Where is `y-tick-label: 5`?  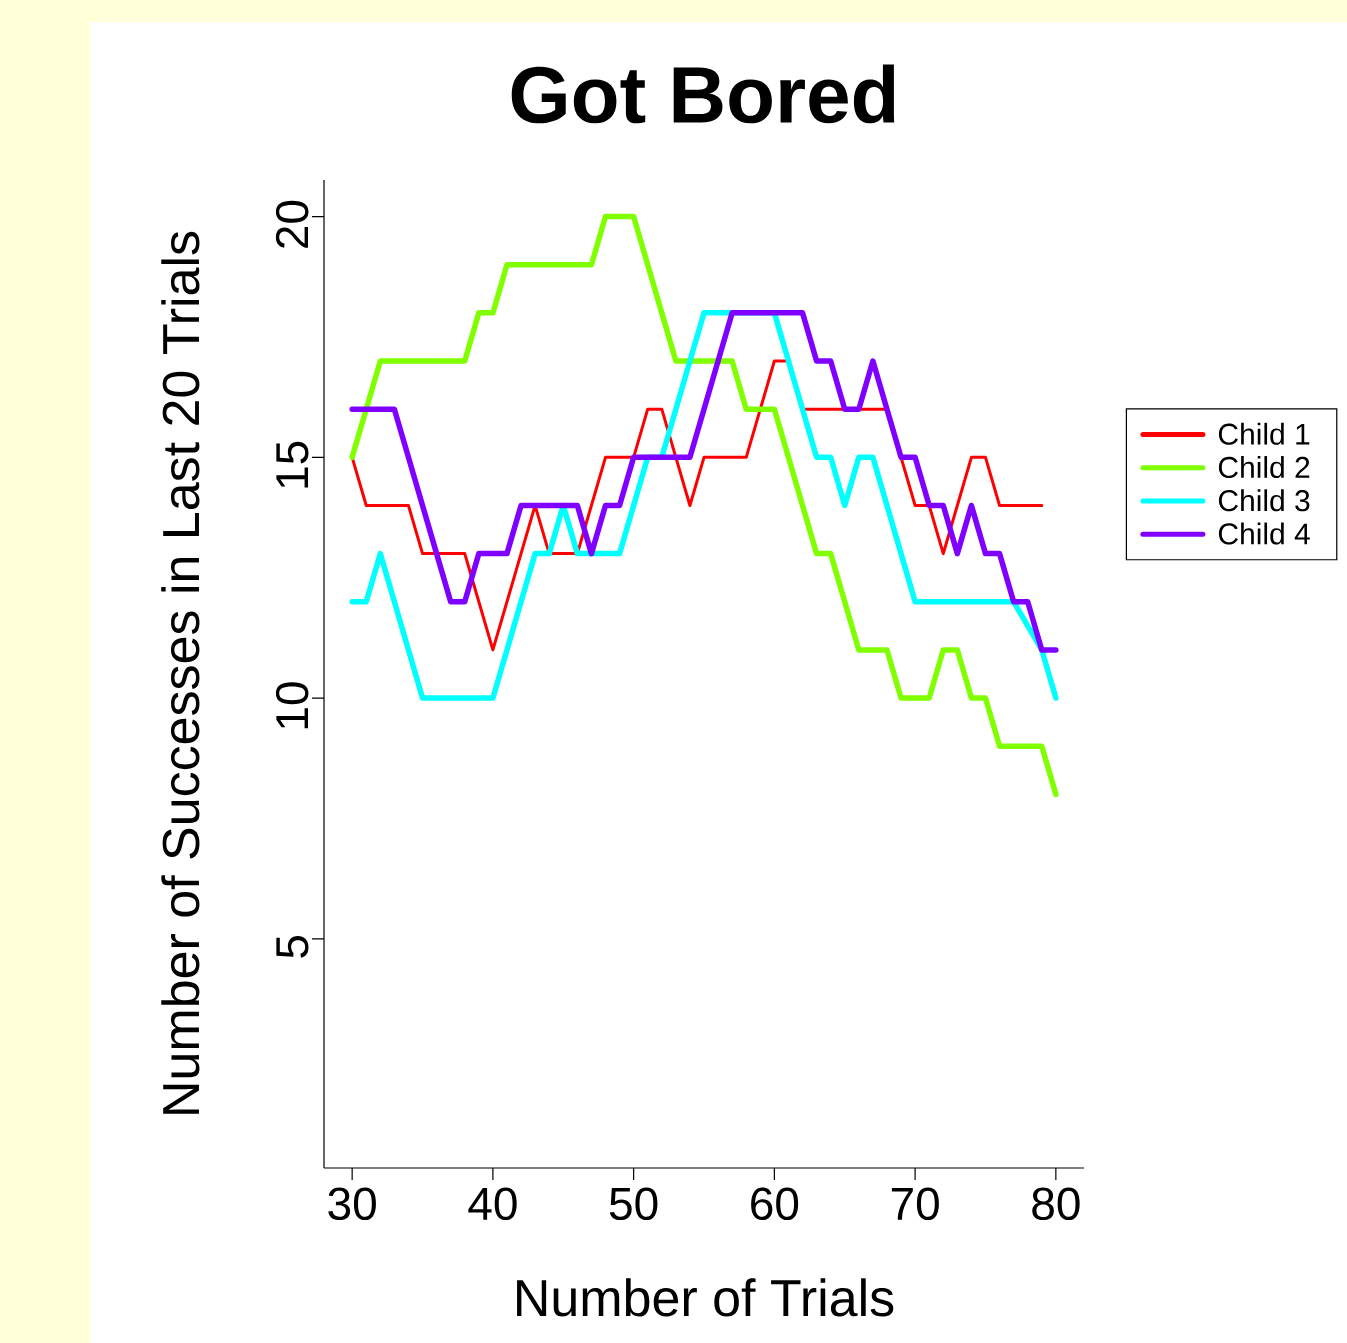
y-tick-label: 5 is located at coordinates (292, 946).